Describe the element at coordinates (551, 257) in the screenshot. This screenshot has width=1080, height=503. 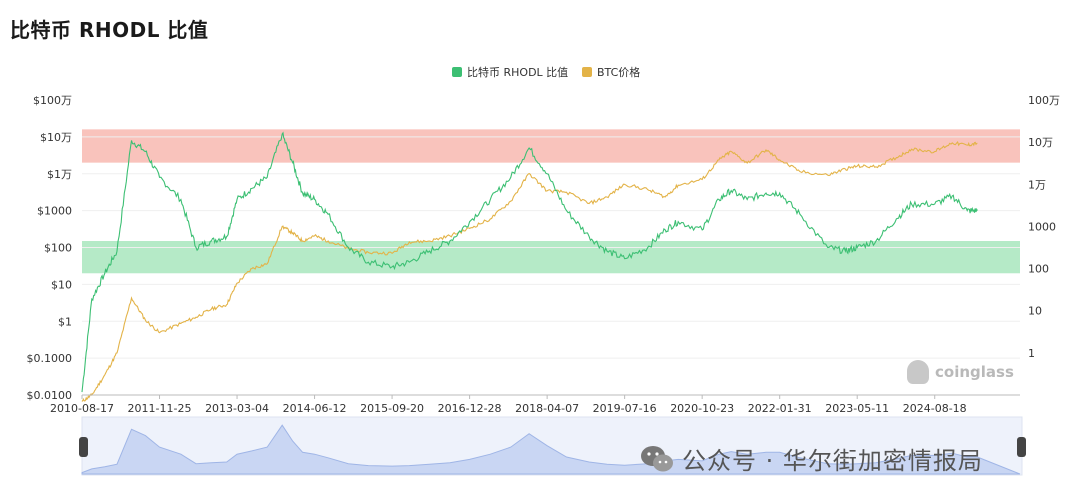
I see `green-zone-band` at that location.